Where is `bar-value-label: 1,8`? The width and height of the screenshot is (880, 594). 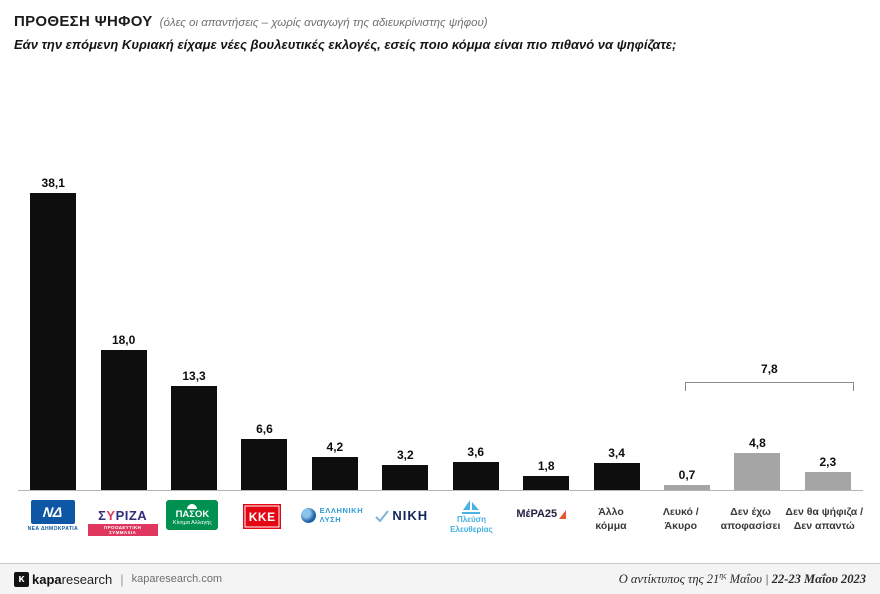 bar-value-label: 1,8 is located at coordinates (546, 465).